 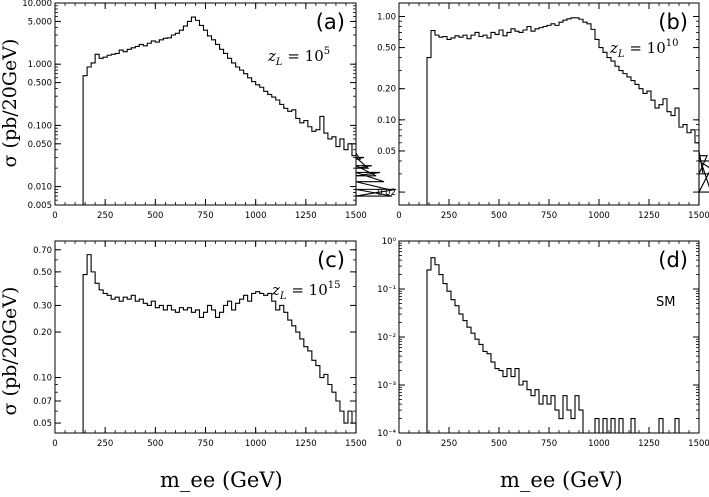 I want to click on y-tick-label: 0.02, so click(x=386, y=193).